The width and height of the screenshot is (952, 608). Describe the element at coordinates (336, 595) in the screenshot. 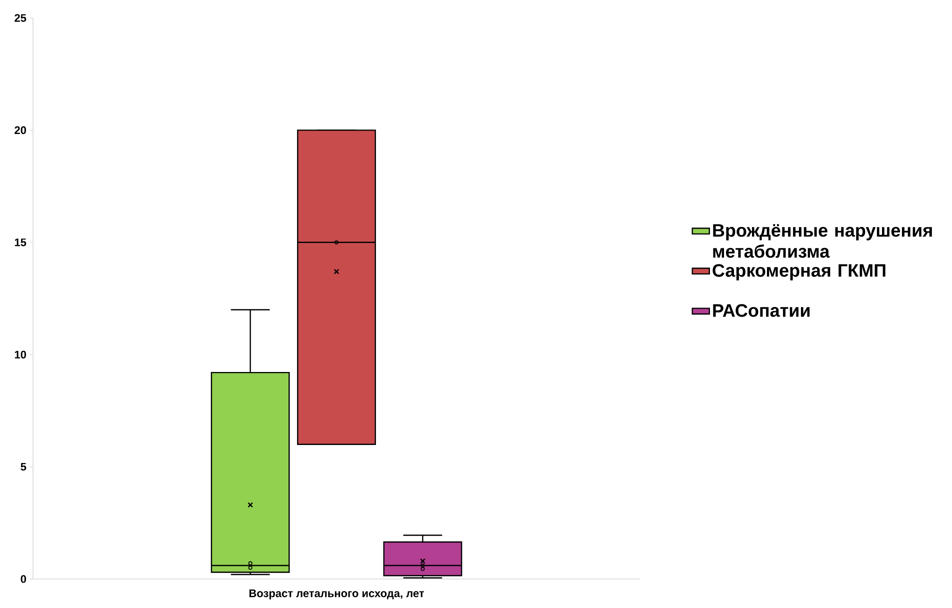

I see `x-tick-label: Возраст летального исхода, лет` at that location.